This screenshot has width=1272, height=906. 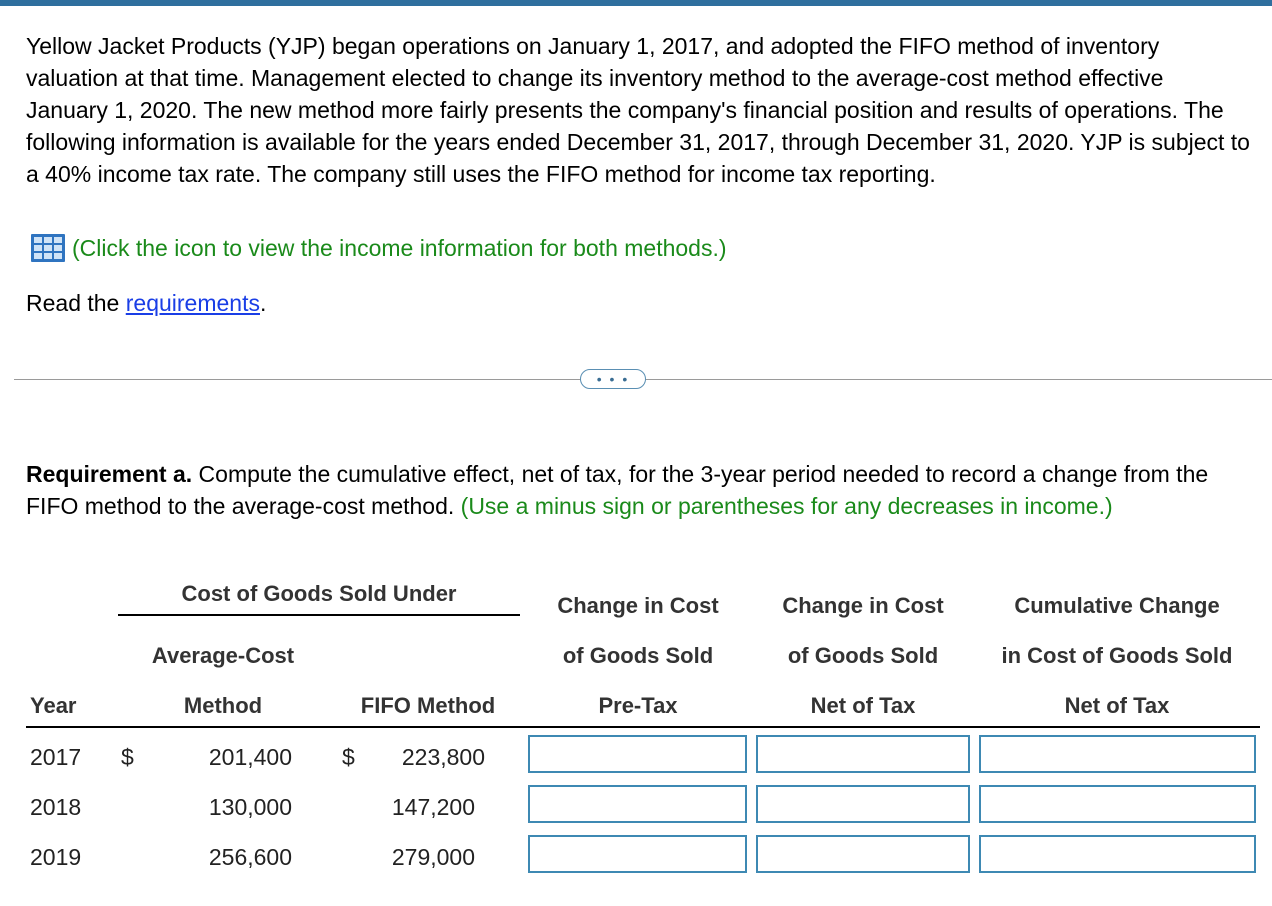 I want to click on row-2018-year: 2018, so click(x=56, y=807).